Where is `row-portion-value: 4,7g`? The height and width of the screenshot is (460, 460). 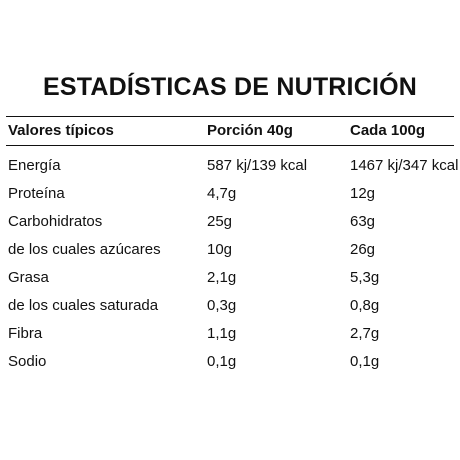
row-portion-value: 4,7g is located at coordinates (222, 193).